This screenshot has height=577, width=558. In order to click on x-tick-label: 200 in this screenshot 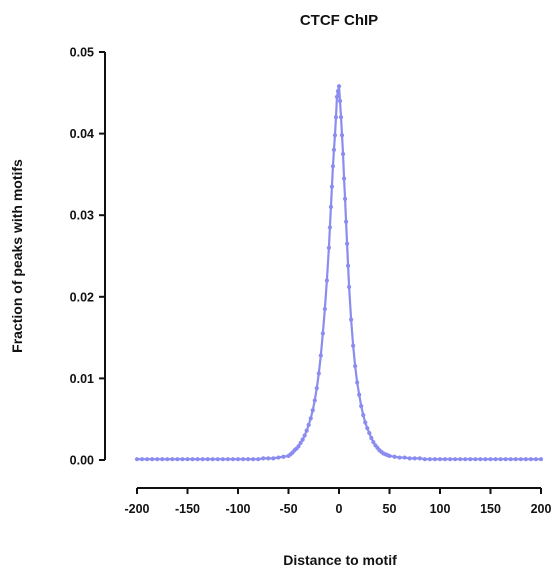, I will do `click(541, 509)`.